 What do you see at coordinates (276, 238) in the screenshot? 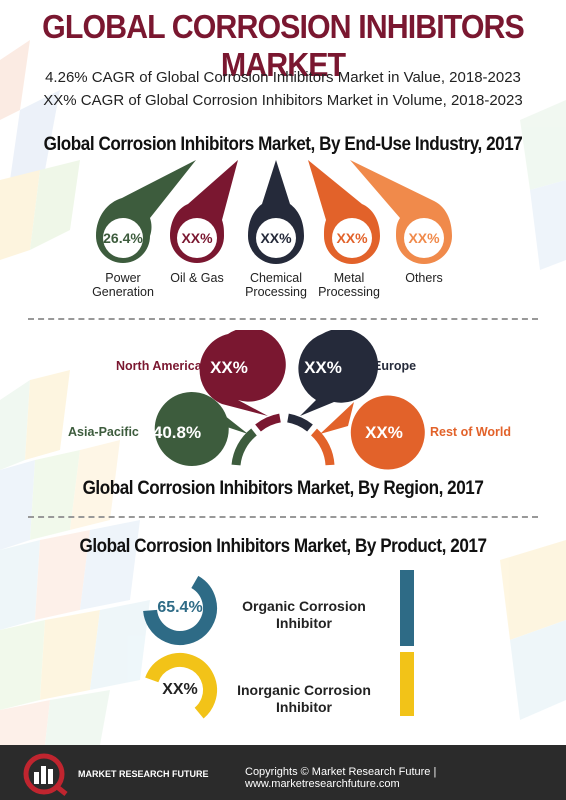
I see `chemical-processing-value: XX%` at bounding box center [276, 238].